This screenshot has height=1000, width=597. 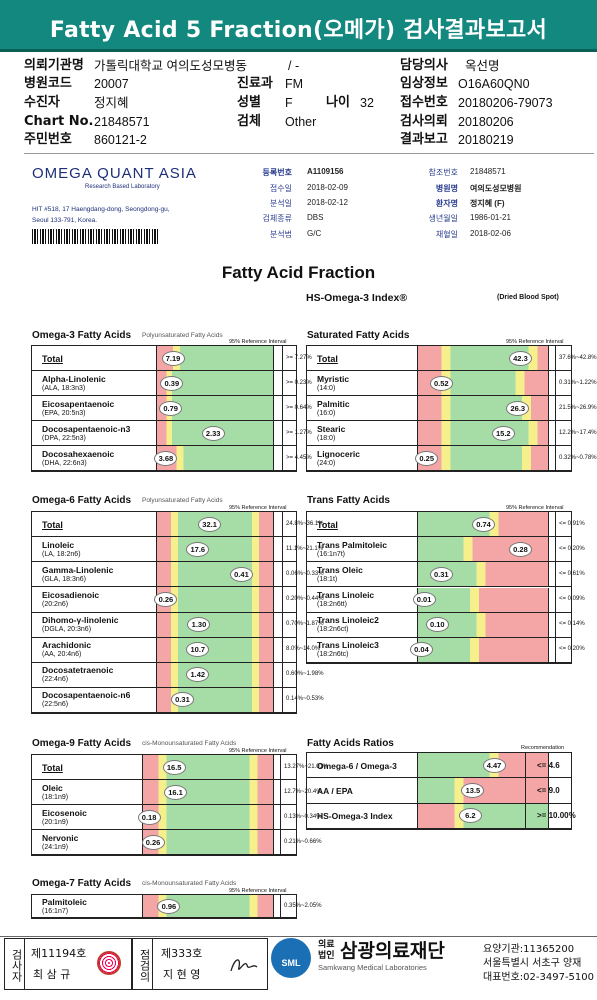 What do you see at coordinates (258, 891) in the screenshot?
I see `omega7-ref-header: 95% Reference Interval` at bounding box center [258, 891].